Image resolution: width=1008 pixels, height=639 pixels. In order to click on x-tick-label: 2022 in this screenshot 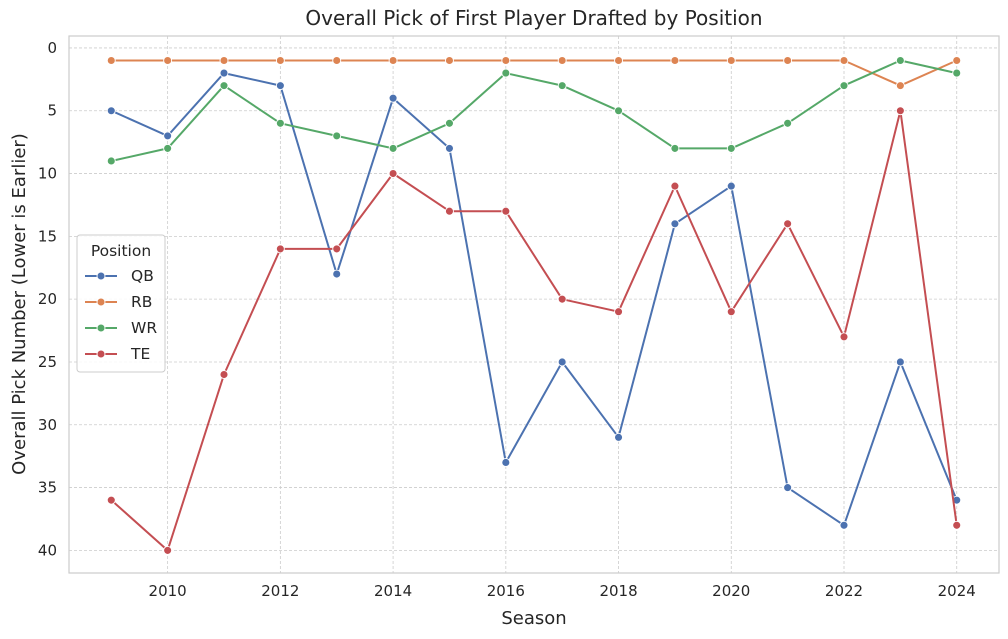, I will do `click(844, 591)`.